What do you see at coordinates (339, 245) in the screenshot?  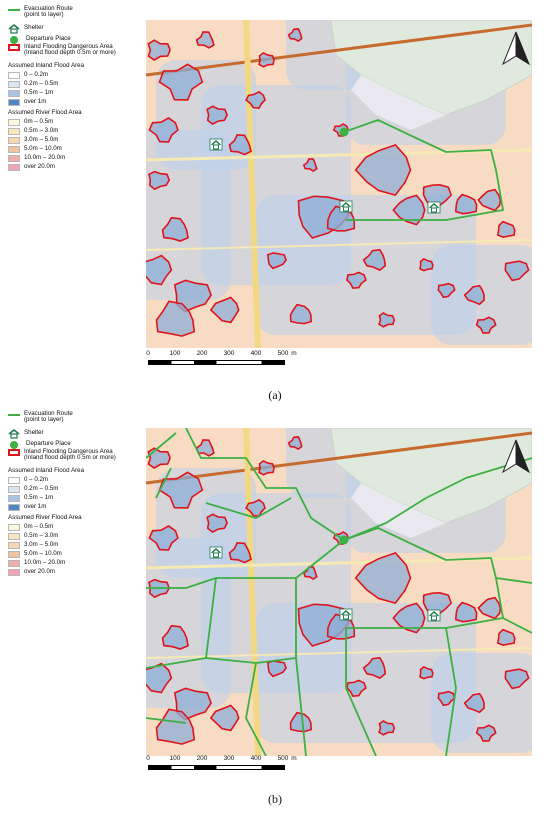 I see `secondary-road` at bounding box center [339, 245].